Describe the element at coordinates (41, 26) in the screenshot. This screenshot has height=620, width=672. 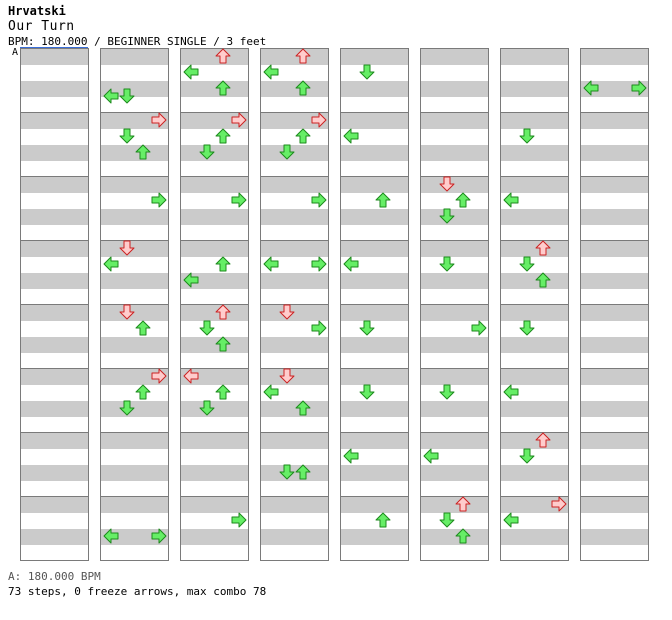
I see `song-title: Our Turn` at that location.